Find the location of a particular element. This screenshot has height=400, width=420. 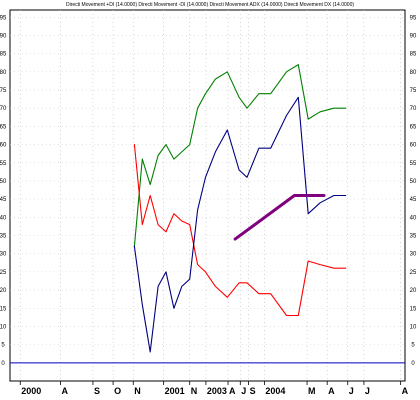

y-tick-label-left: 55 is located at coordinates (3, 164).